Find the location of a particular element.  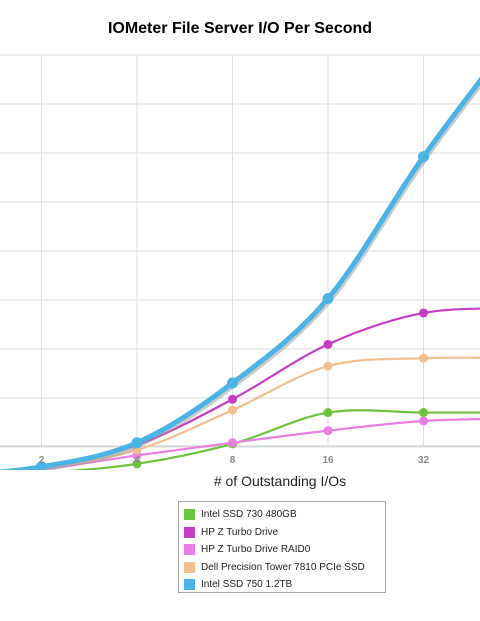

x-tick-label: 2 is located at coordinates (42, 460).